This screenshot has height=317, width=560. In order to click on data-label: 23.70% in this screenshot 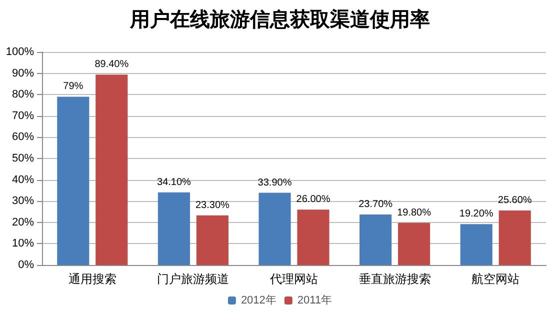, I will do `click(375, 204)`.